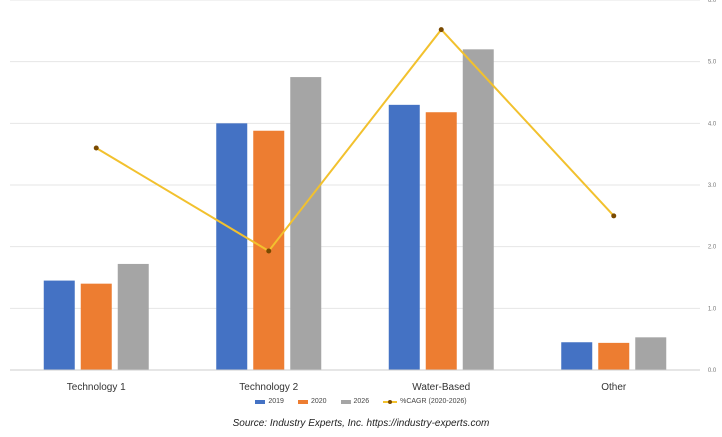 The width and height of the screenshot is (722, 437). I want to click on right-tick-label: 5.0, so click(712, 63).